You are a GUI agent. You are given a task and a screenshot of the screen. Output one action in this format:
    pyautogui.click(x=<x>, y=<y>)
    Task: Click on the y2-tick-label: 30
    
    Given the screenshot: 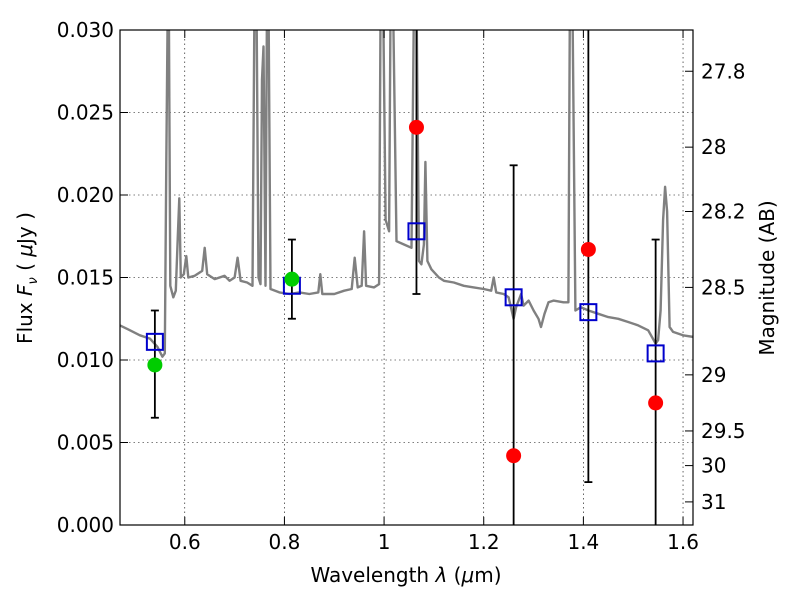 What is the action you would take?
    pyautogui.click(x=713, y=466)
    